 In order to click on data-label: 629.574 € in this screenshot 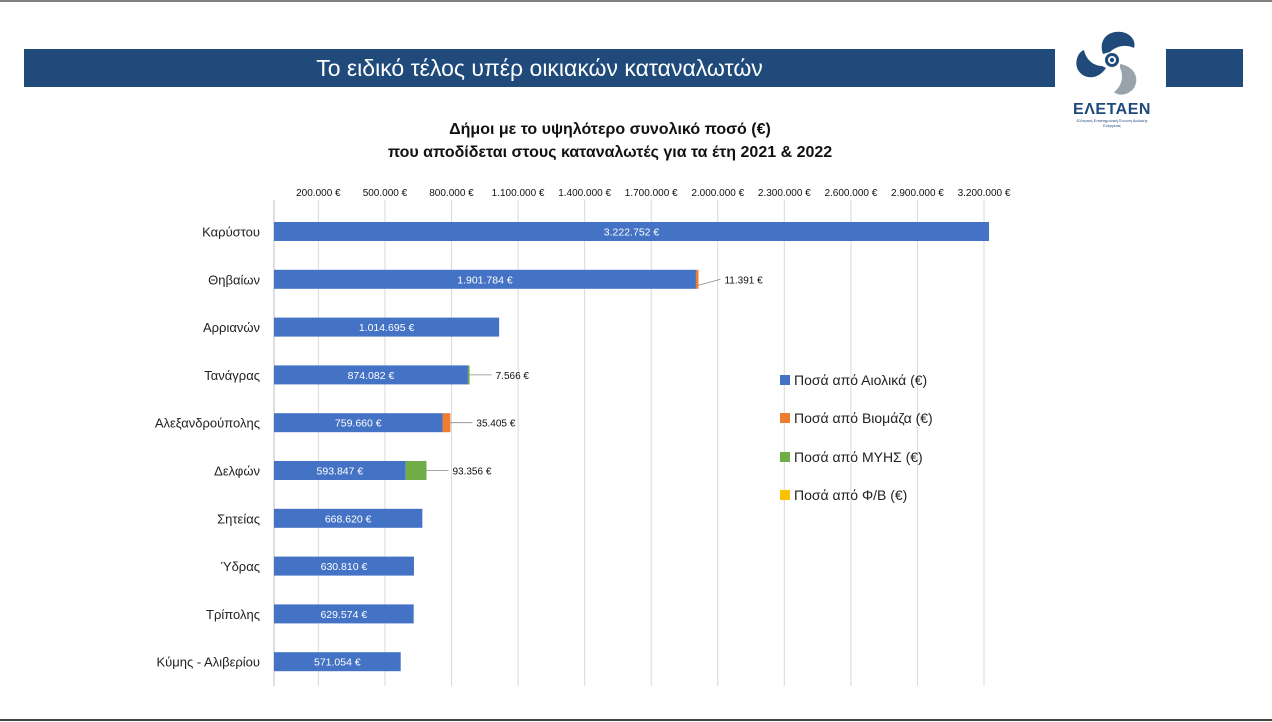, I will do `click(343, 615)`.